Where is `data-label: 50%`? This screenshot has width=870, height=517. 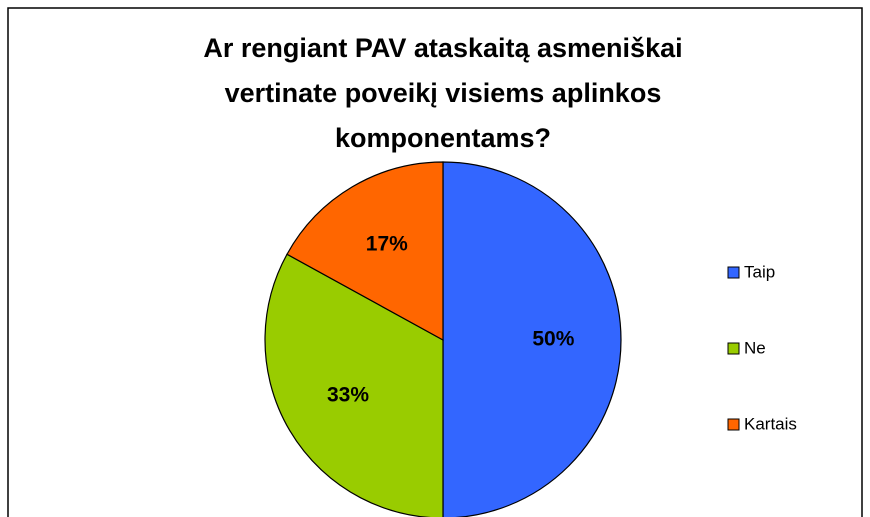 data-label: 50% is located at coordinates (553, 339).